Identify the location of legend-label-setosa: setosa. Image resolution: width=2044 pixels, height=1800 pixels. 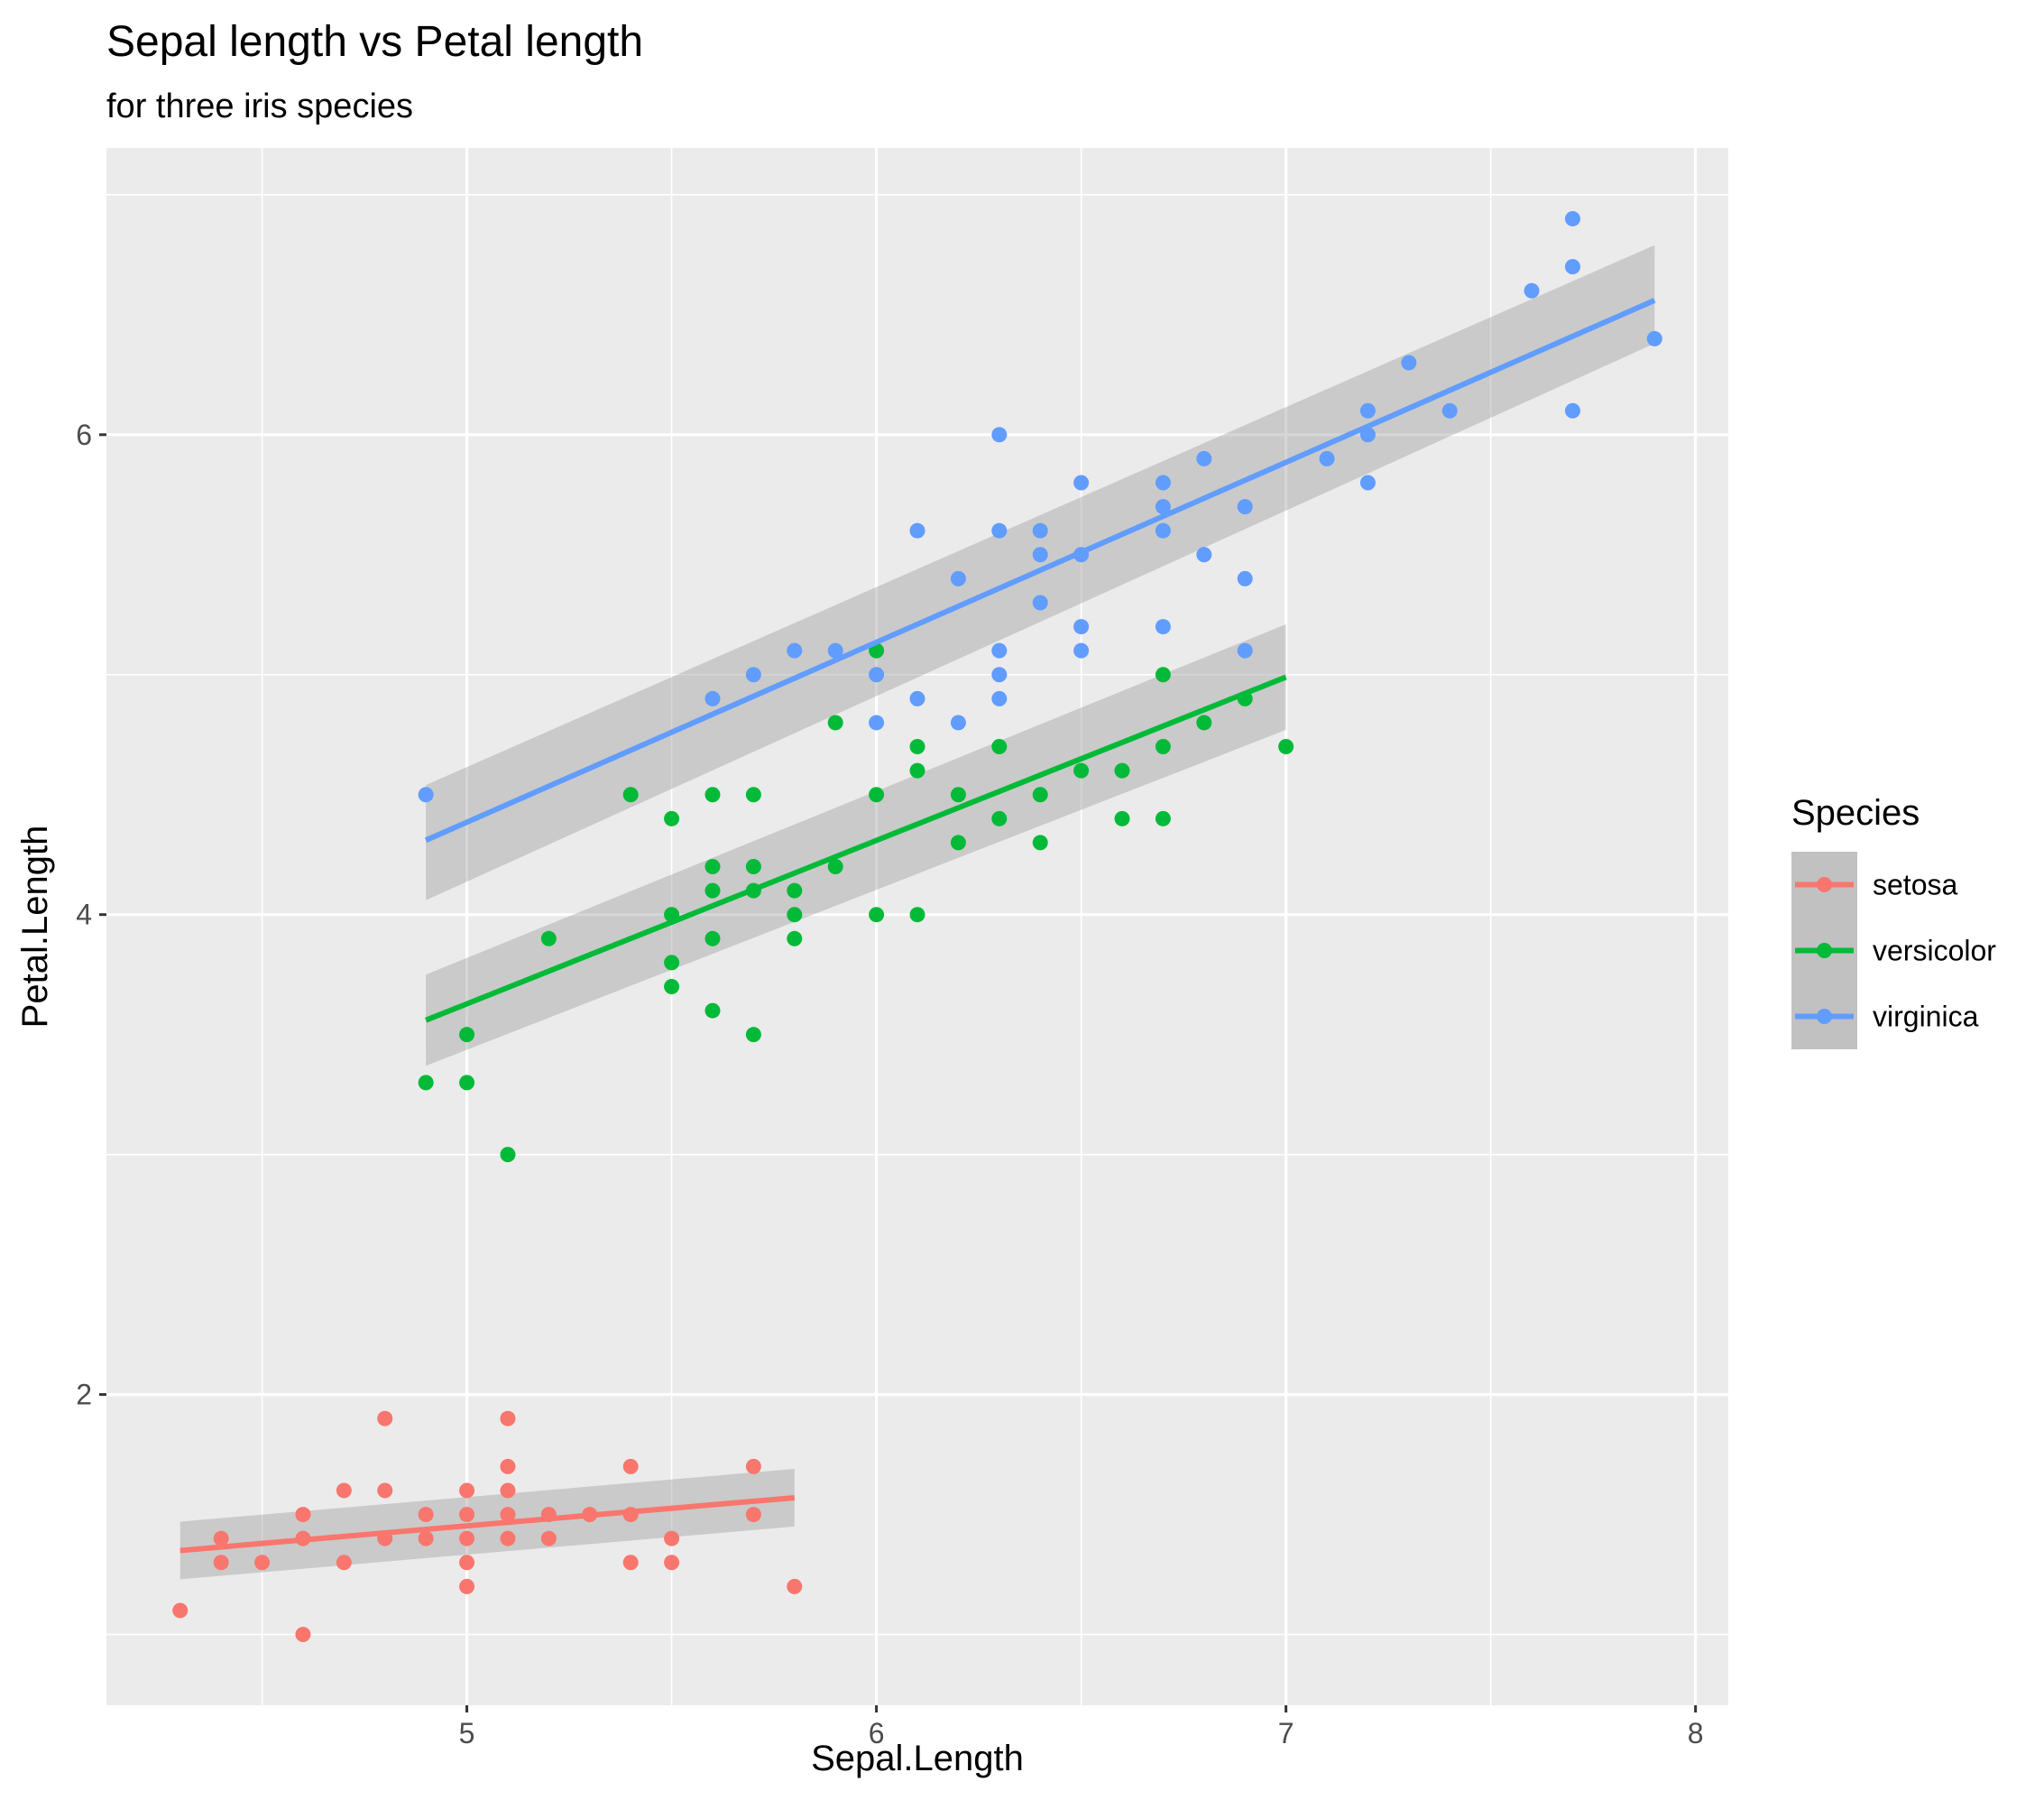
(1915, 885).